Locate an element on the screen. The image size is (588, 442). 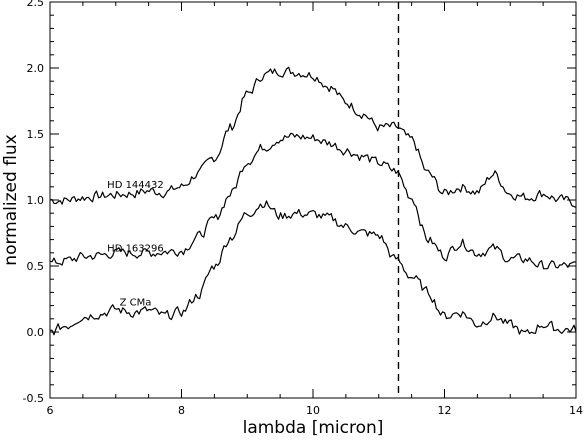
series-annotation: HD 163296 is located at coordinates (135, 248).